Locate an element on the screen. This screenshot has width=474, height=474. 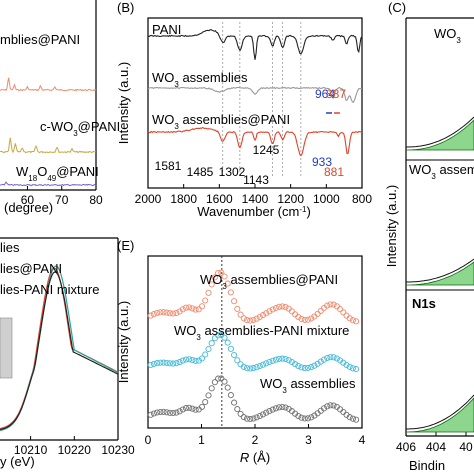
panel-b-series-label-1: PANI is located at coordinates (166, 29).